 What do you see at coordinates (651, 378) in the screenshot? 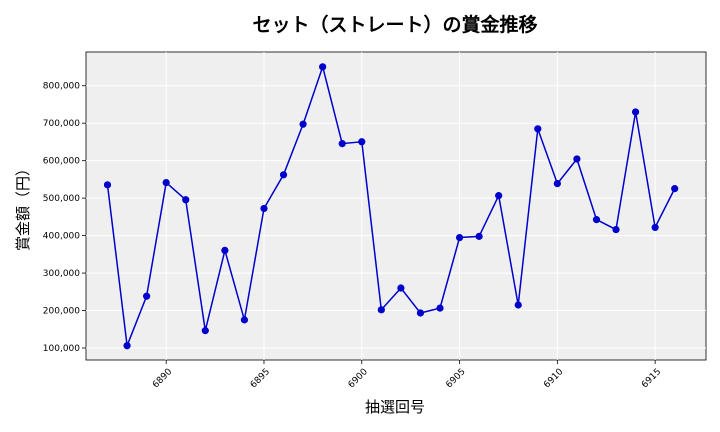
I see `x-tick-label: 6915` at bounding box center [651, 378].